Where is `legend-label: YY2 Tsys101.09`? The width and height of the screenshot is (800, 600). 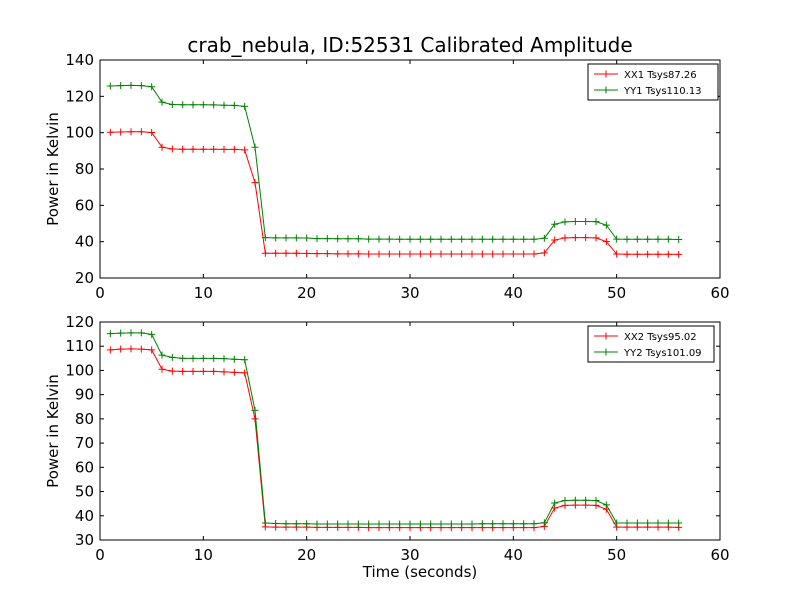
legend-label: YY2 Tsys101.09 is located at coordinates (662, 353).